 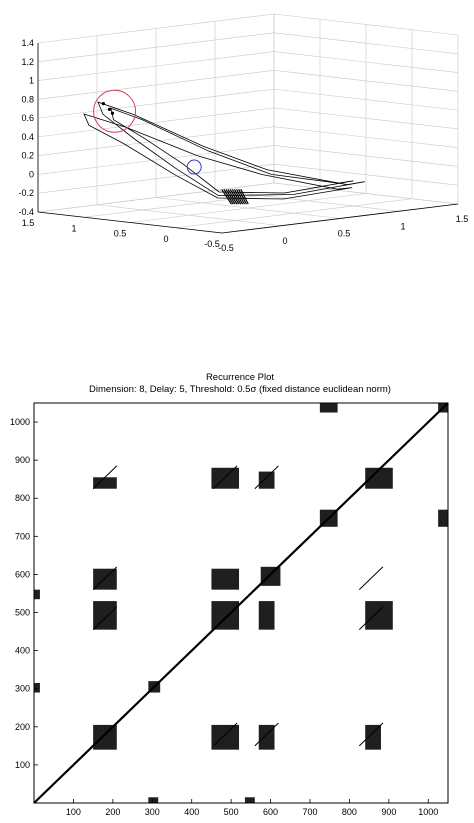 I want to click on y-tick-label: 700, so click(x=22, y=536).